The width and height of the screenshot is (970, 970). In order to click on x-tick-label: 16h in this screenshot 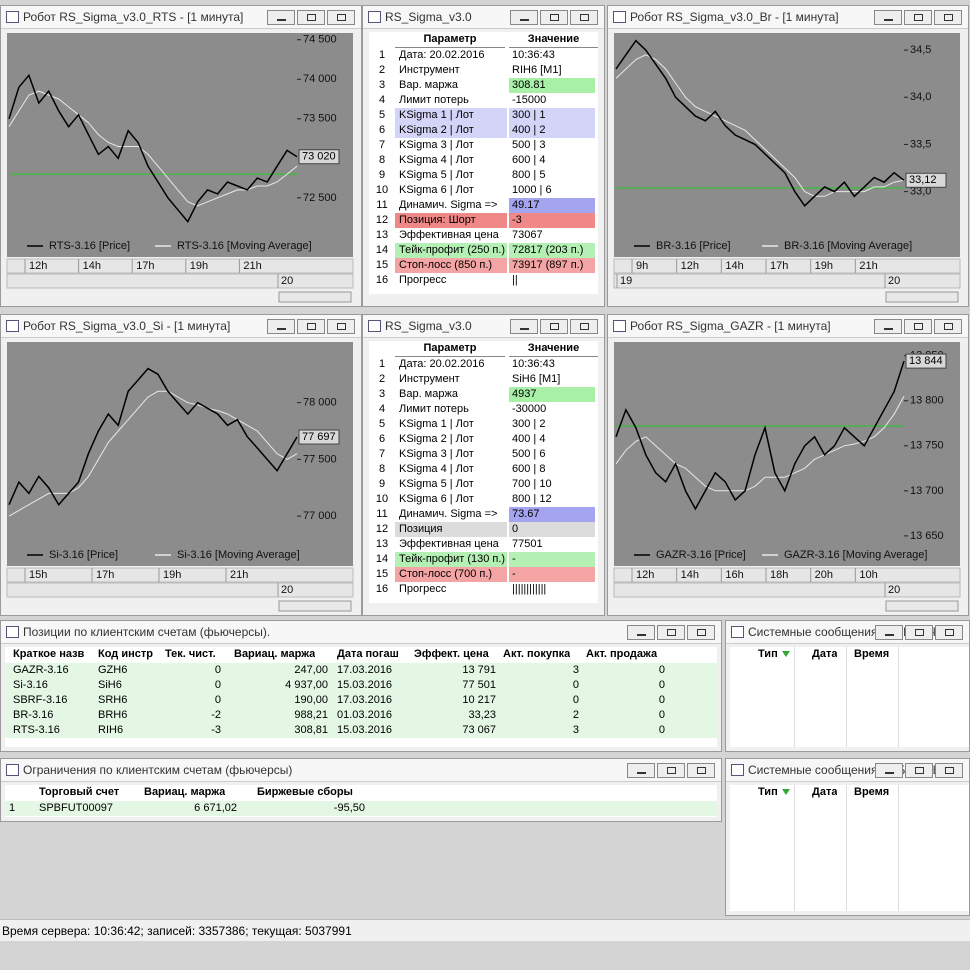, I will do `click(734, 575)`.